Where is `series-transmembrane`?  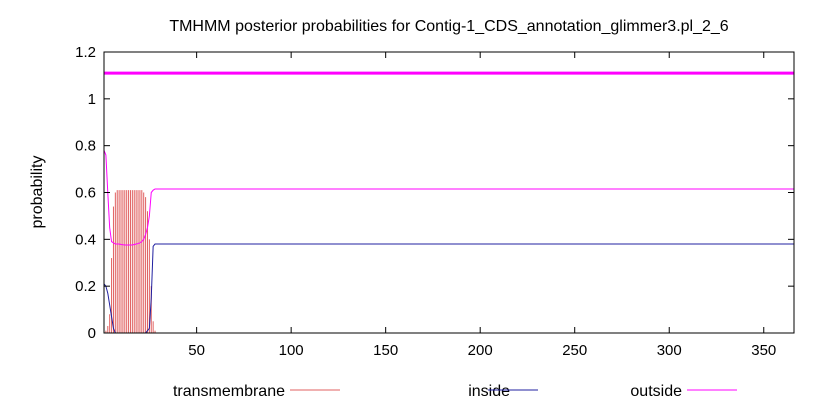
series-transmembrane is located at coordinates (130, 261).